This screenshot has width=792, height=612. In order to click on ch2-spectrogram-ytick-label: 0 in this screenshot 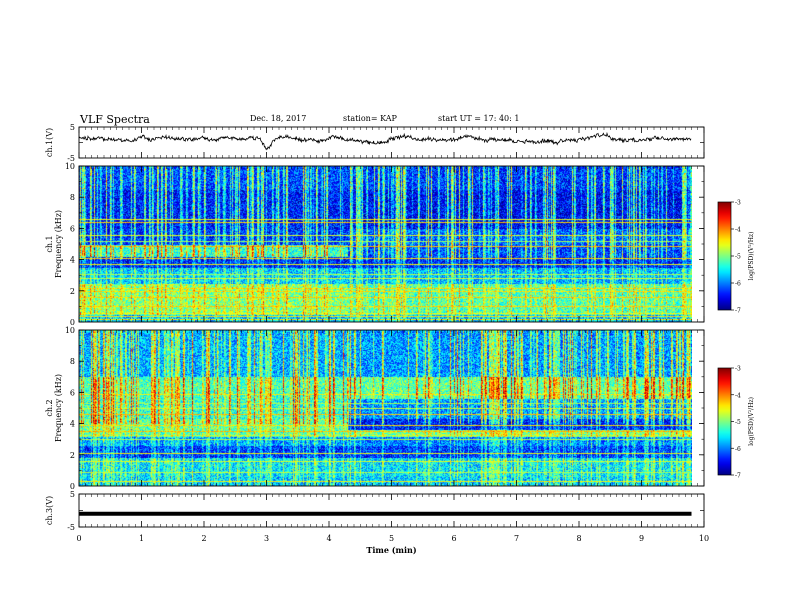, I will do `click(72, 486)`.